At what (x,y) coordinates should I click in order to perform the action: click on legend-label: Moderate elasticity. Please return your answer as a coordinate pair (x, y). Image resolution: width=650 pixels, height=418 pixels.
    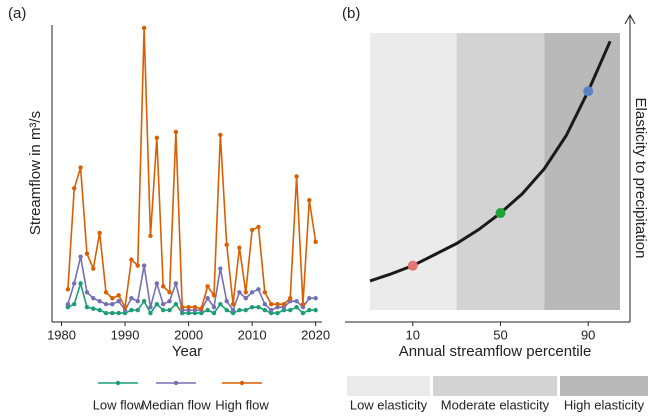
    Looking at the image, I should click on (495, 404).